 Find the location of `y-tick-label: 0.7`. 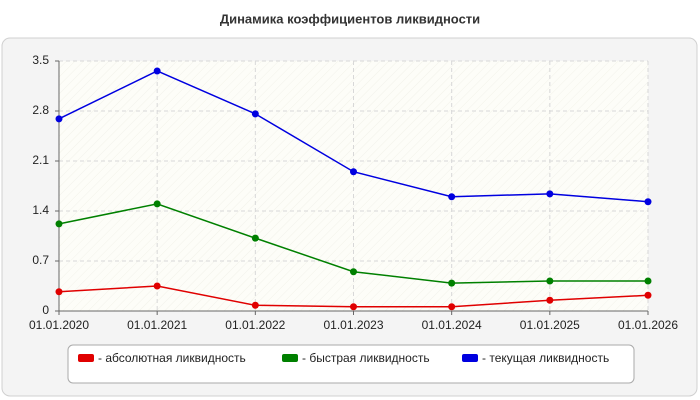

y-tick-label: 0.7 is located at coordinates (40, 260).